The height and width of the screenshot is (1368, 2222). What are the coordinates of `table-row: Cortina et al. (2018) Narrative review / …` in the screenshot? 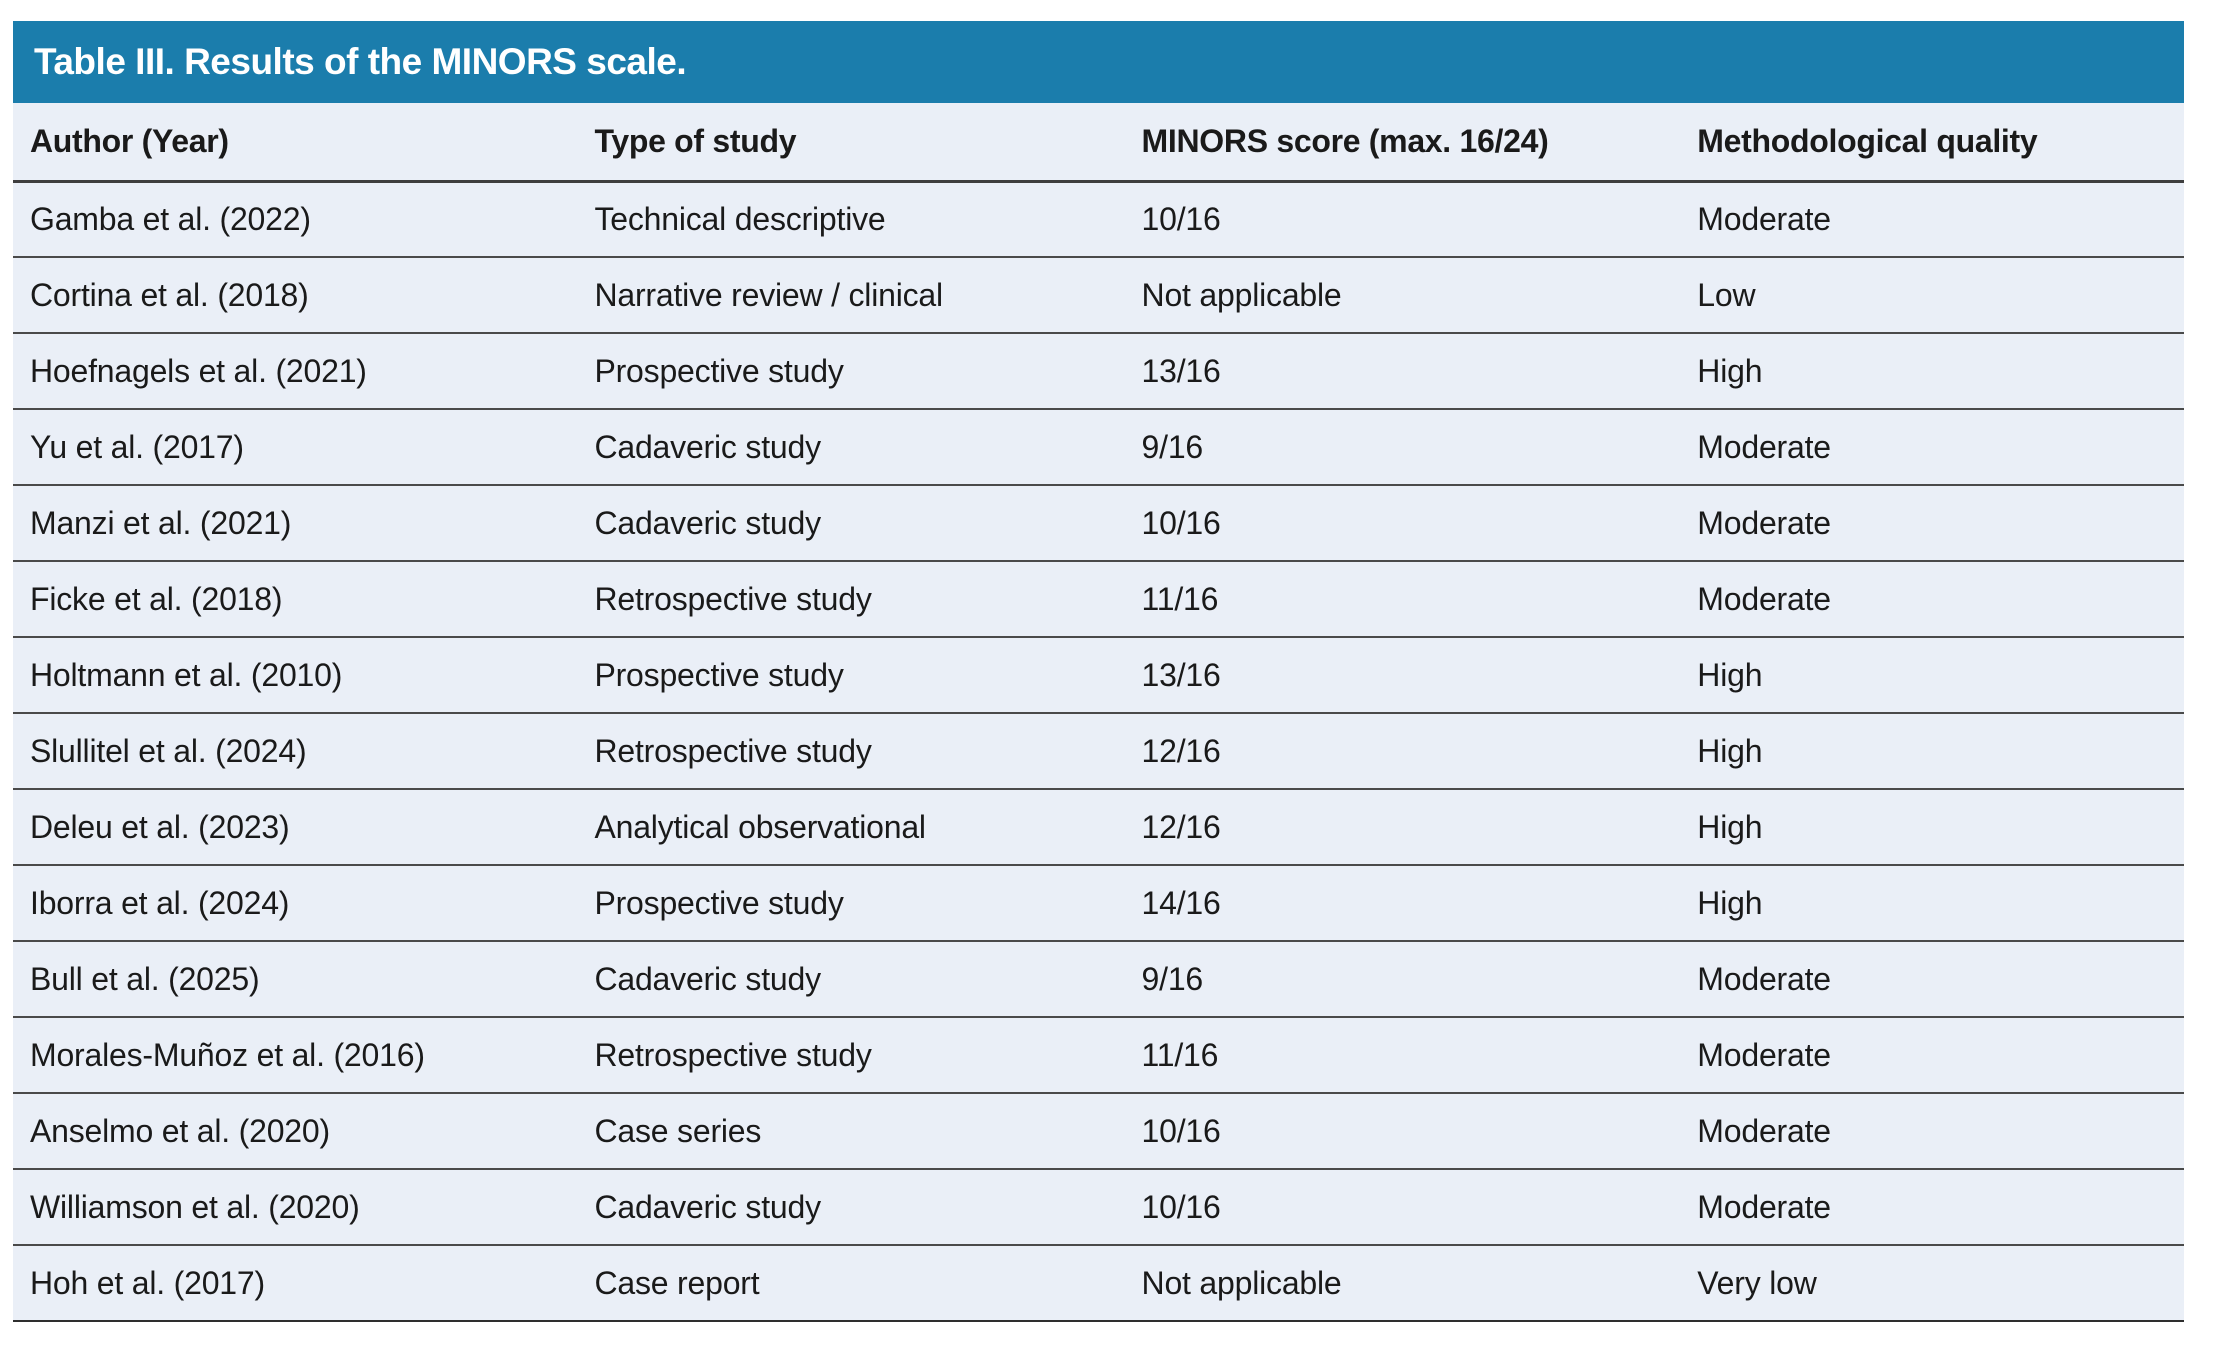 It's located at (1098, 295).